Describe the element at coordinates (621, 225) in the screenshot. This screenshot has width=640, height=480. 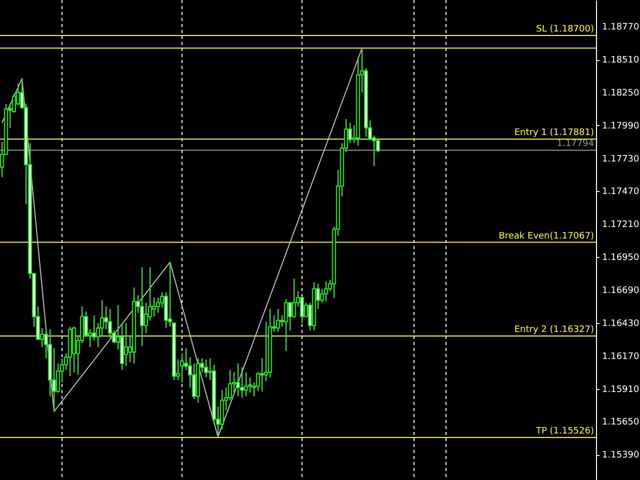
I see `y-tick-label: 1.17210` at that location.